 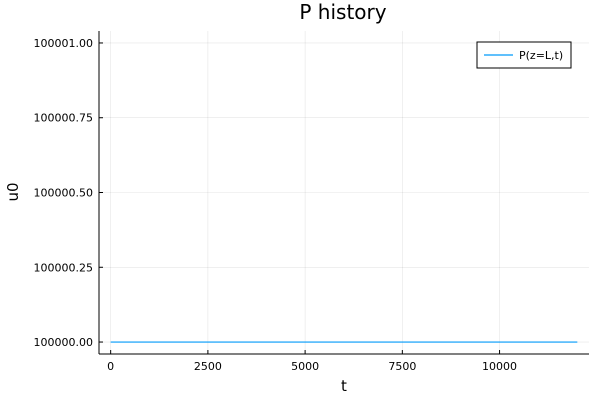 I want to click on legend-label: P(z=L,t), so click(x=541, y=55).